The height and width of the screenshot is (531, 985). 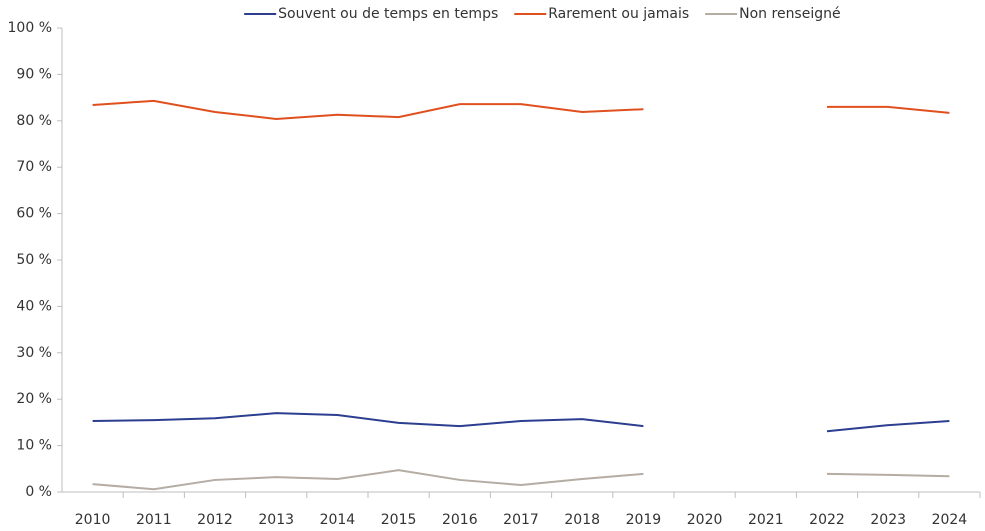 I want to click on legend-label: Rarement ou jamais, so click(x=618, y=14).